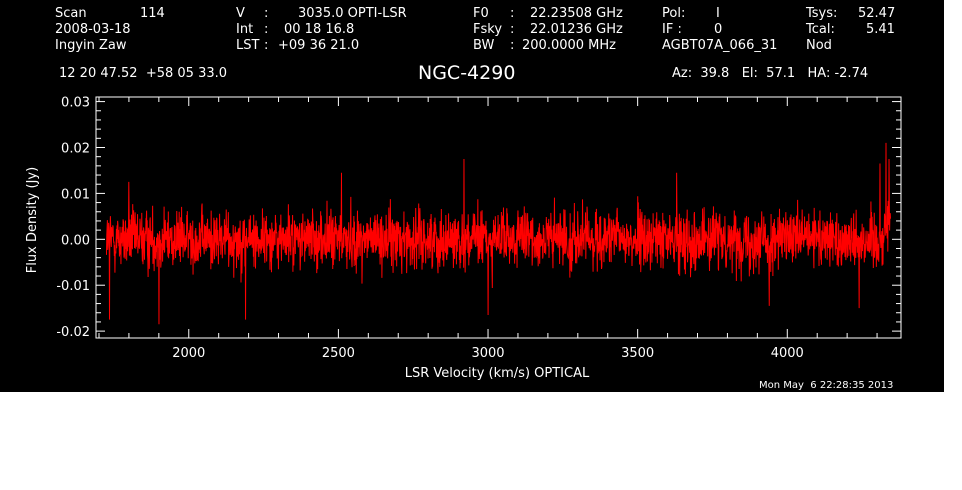  Describe the element at coordinates (266, 45) in the screenshot. I see `lst-sep: :` at that location.